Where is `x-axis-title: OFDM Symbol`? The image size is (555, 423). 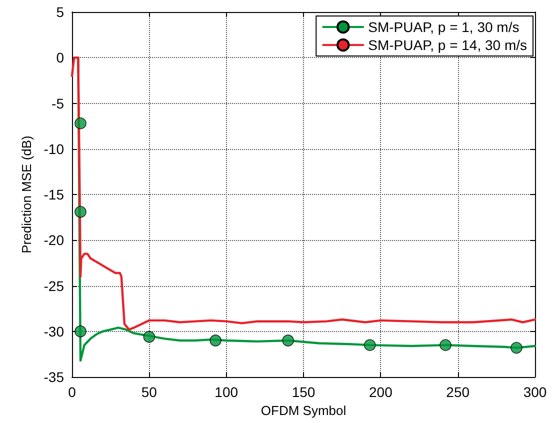
x-axis-title: OFDM Symbol is located at coordinates (303, 410).